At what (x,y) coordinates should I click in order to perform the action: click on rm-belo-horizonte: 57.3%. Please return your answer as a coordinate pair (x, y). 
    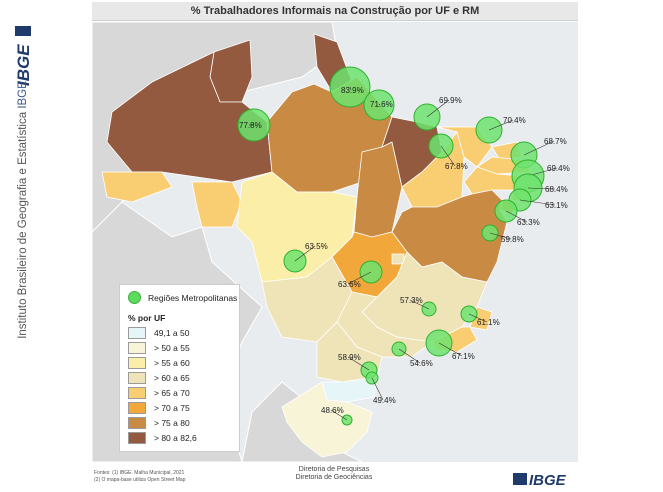
    Looking at the image, I should click on (418, 306).